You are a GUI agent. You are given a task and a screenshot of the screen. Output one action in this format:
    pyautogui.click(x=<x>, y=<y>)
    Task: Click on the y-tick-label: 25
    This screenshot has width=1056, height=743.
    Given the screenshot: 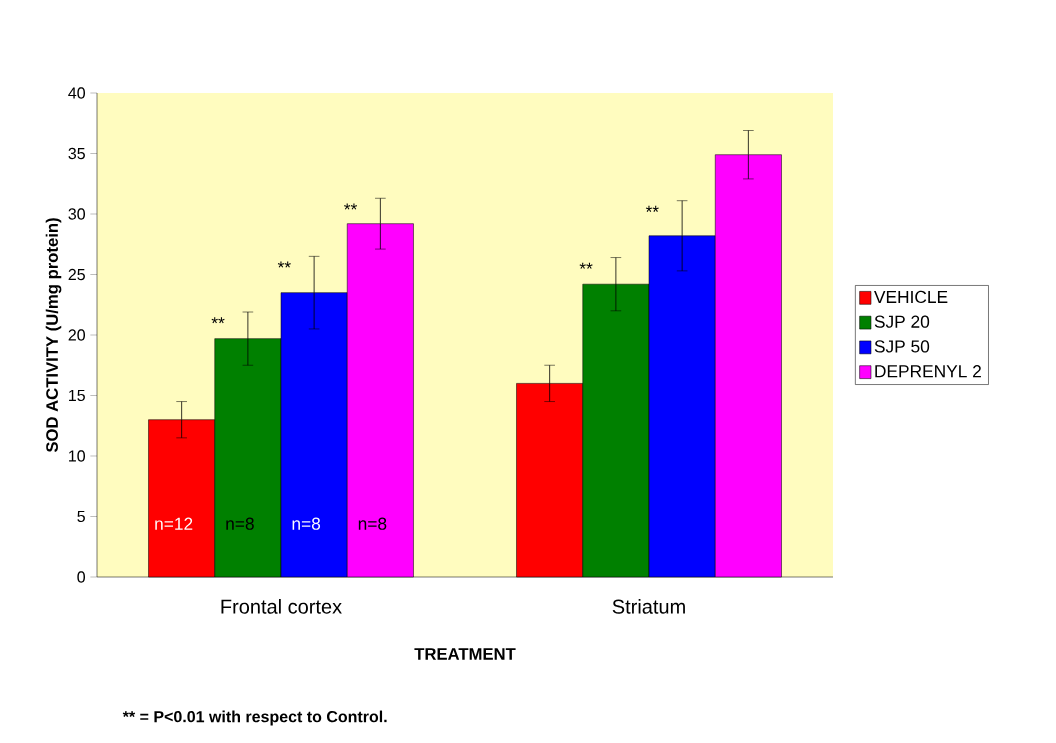 What is the action you would take?
    pyautogui.click(x=76, y=274)
    